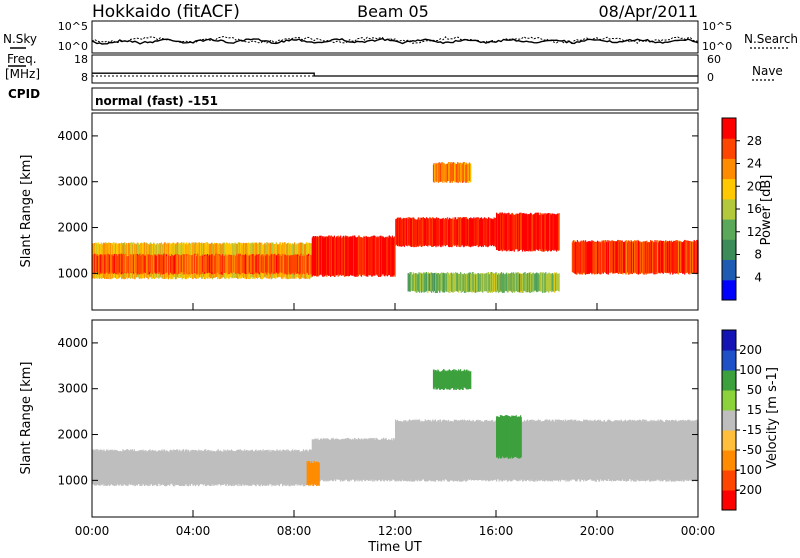 The width and height of the screenshot is (800, 558). Describe the element at coordinates (754, 141) in the screenshot. I see `colorbar-tick-label: 28` at that location.